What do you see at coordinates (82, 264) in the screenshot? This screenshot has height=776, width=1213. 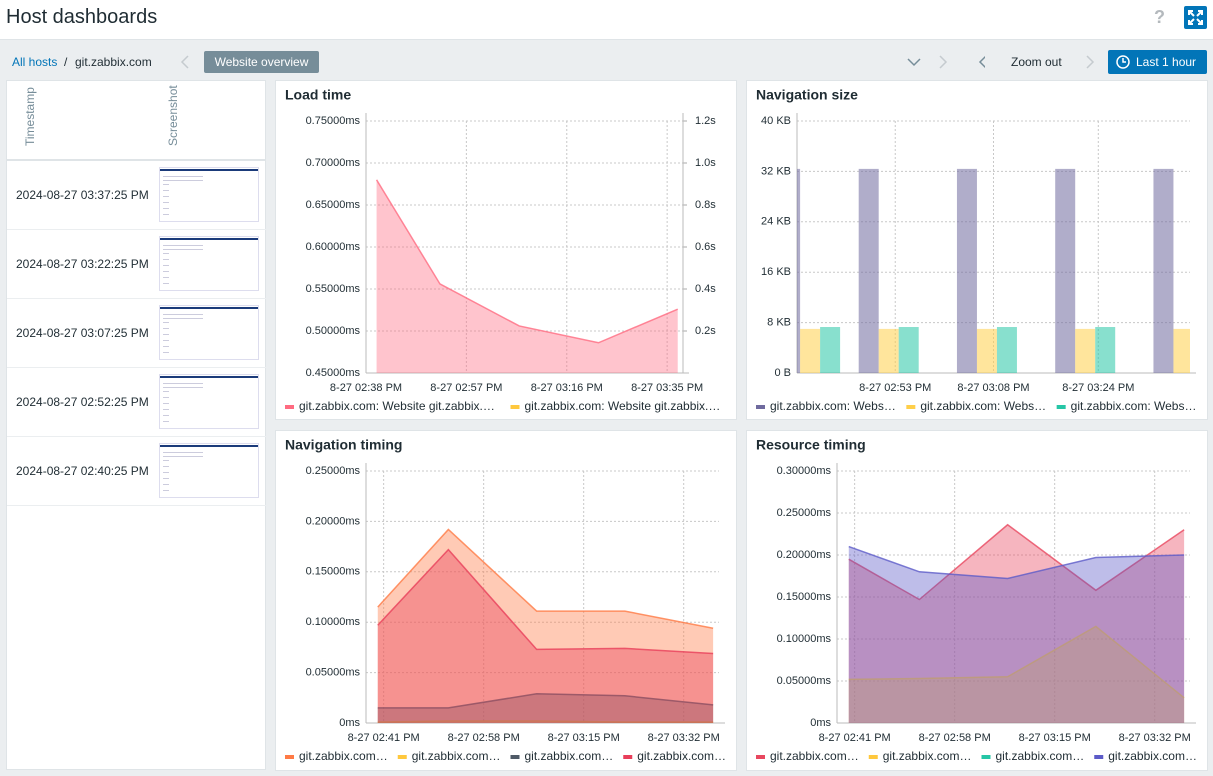 I see `timestamp: 2024-08-27 03:22:25 PM` at bounding box center [82, 264].